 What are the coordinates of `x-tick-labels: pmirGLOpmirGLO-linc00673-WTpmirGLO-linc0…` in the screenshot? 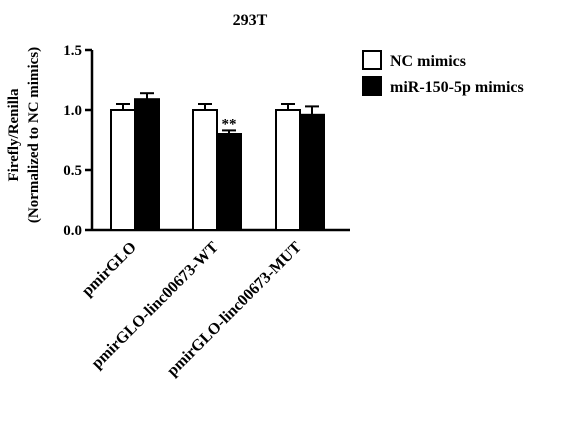 It's located at (192, 309).